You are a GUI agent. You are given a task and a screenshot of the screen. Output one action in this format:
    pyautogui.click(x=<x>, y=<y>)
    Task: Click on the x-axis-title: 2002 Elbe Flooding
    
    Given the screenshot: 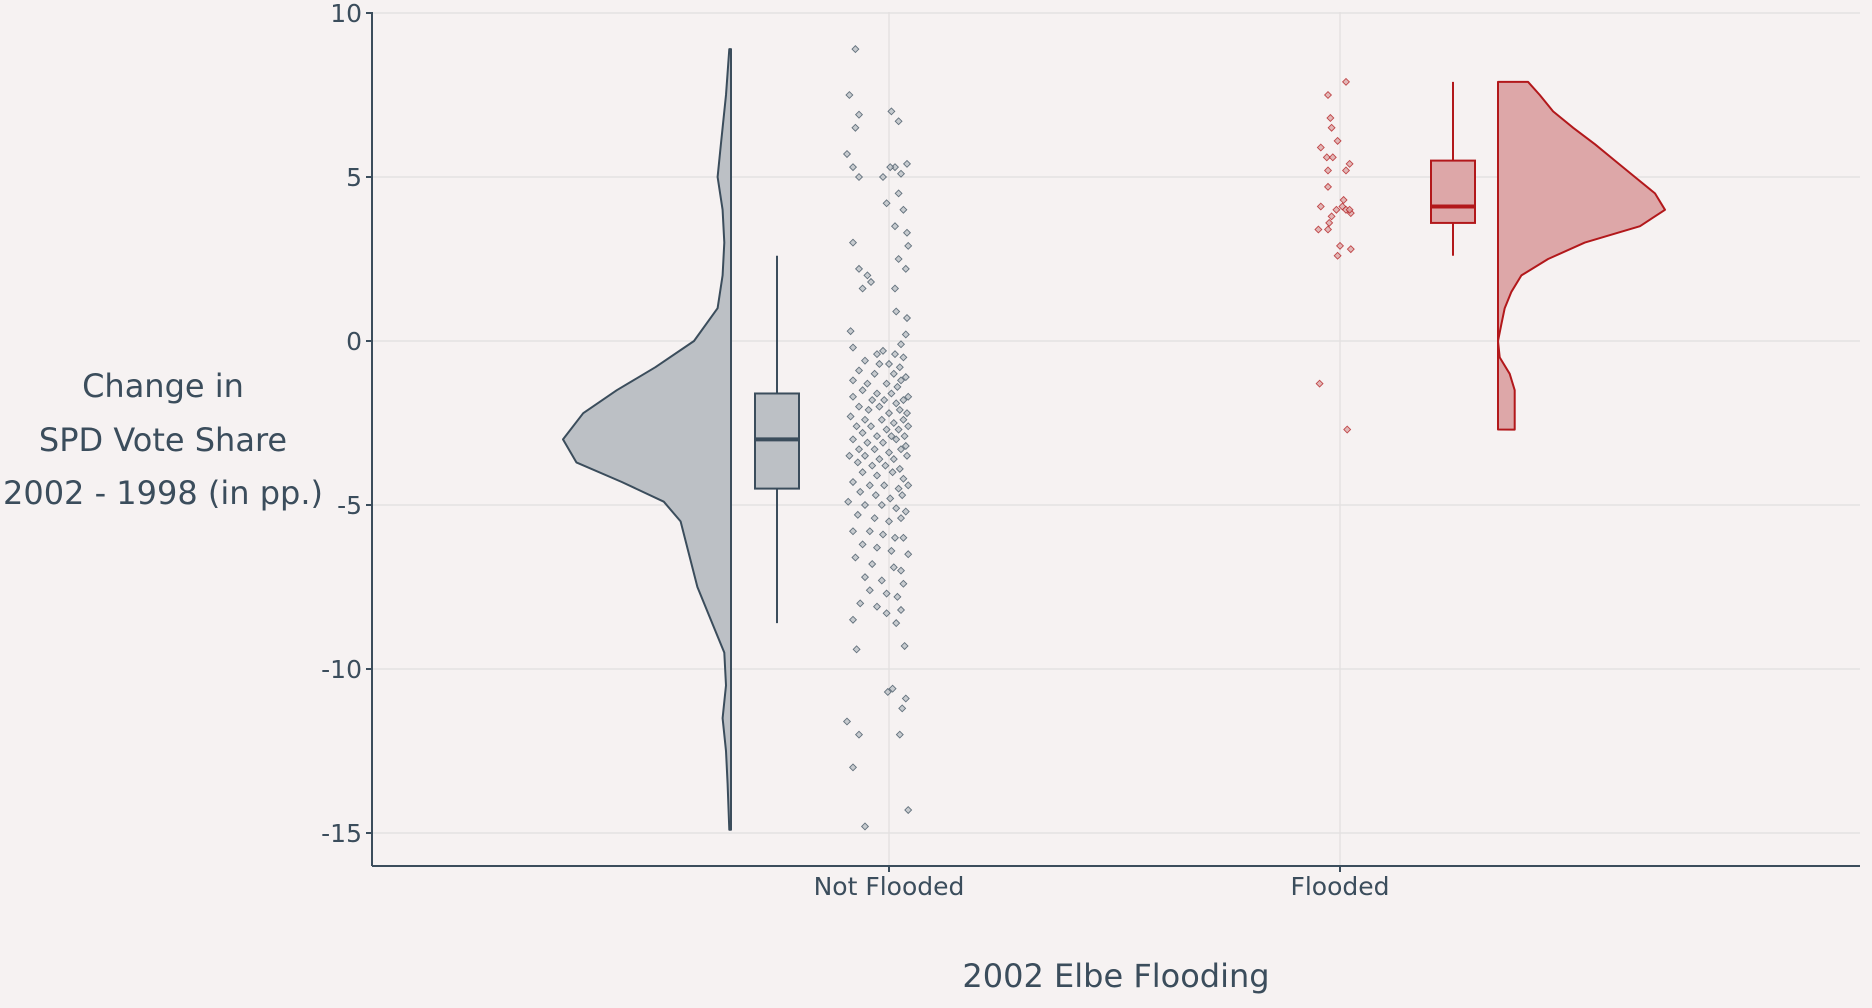 What is the action you would take?
    pyautogui.click(x=1115, y=976)
    